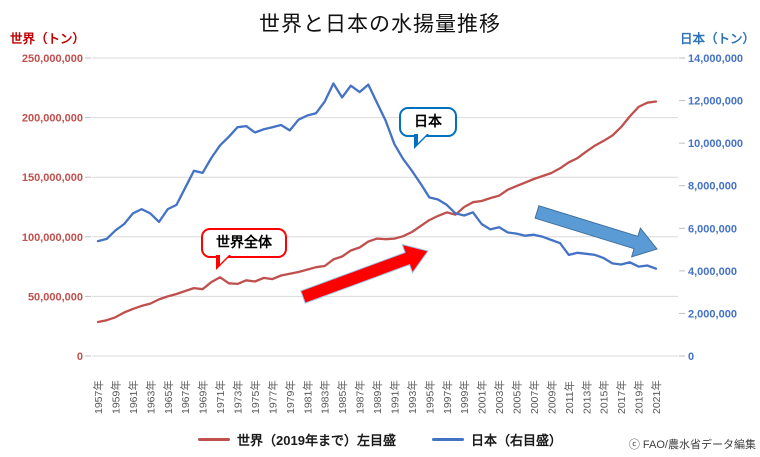 This screenshot has height=457, width=760. Describe the element at coordinates (150, 397) in the screenshot. I see `svg-text: 1963年` at that location.